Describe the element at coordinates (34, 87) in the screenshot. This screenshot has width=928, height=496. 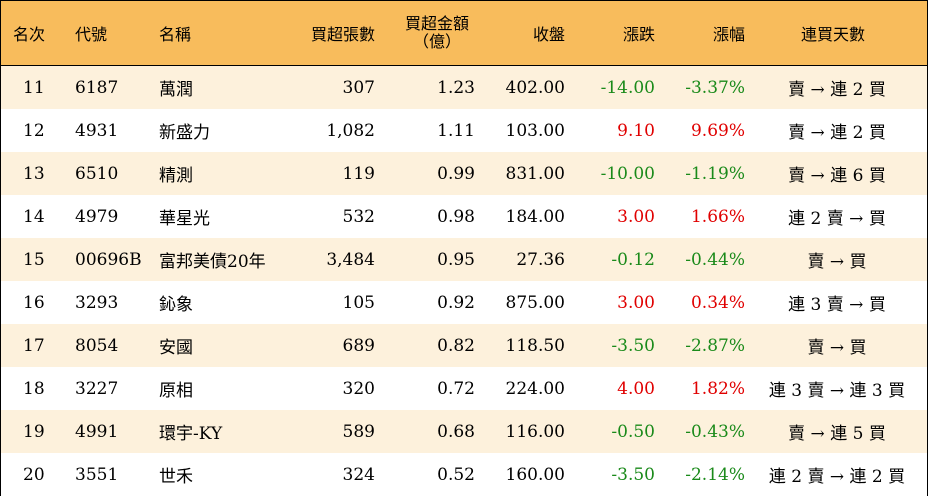
I see `cell-rank: 11` at that location.